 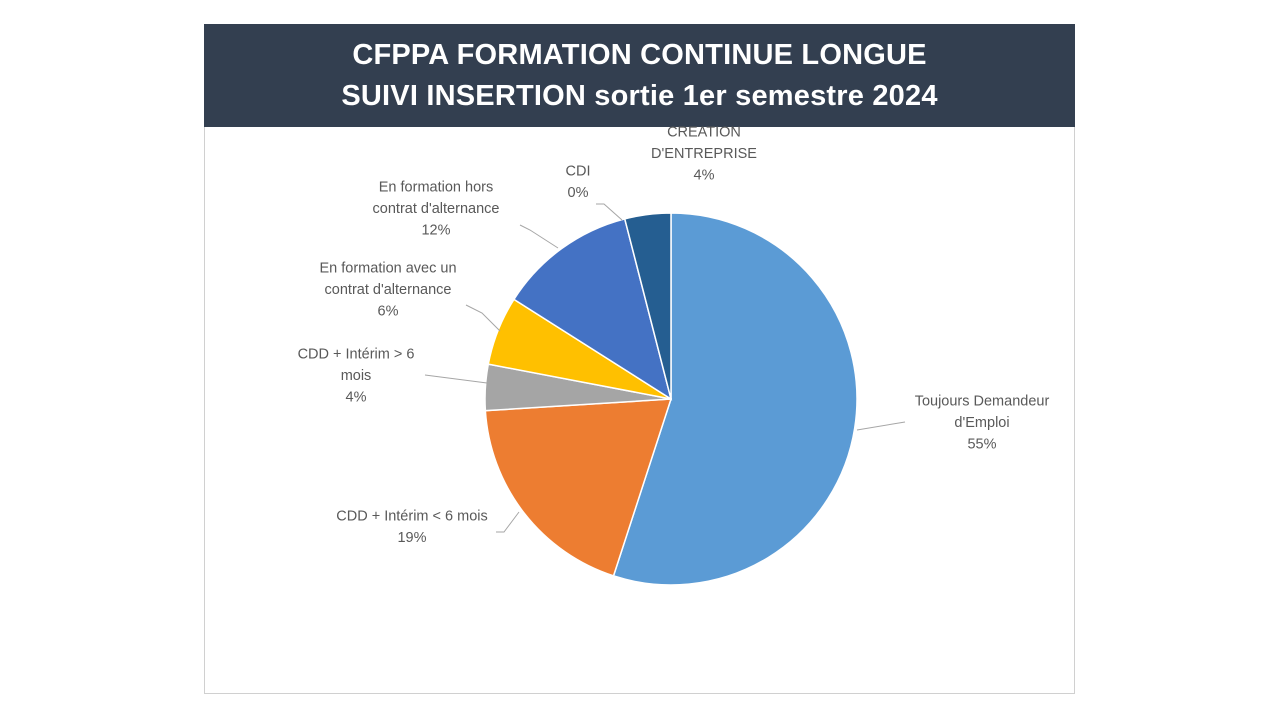 What do you see at coordinates (578, 182) in the screenshot?
I see `data-label: CDI 0%` at bounding box center [578, 182].